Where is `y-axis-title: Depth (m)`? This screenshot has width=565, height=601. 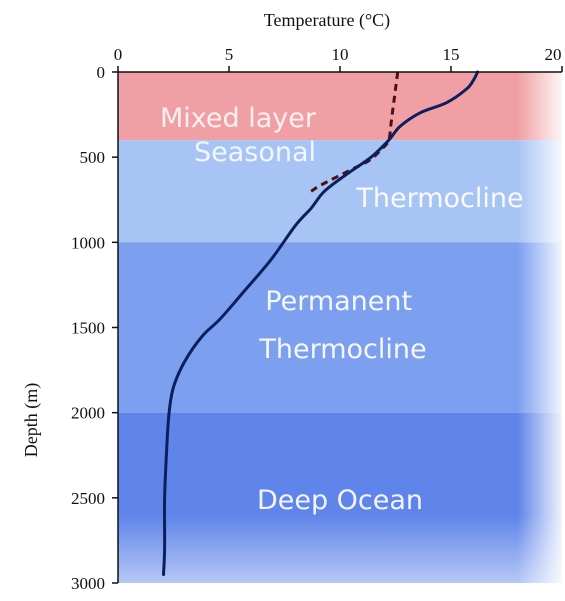 y-axis-title: Depth (m) is located at coordinates (31, 420).